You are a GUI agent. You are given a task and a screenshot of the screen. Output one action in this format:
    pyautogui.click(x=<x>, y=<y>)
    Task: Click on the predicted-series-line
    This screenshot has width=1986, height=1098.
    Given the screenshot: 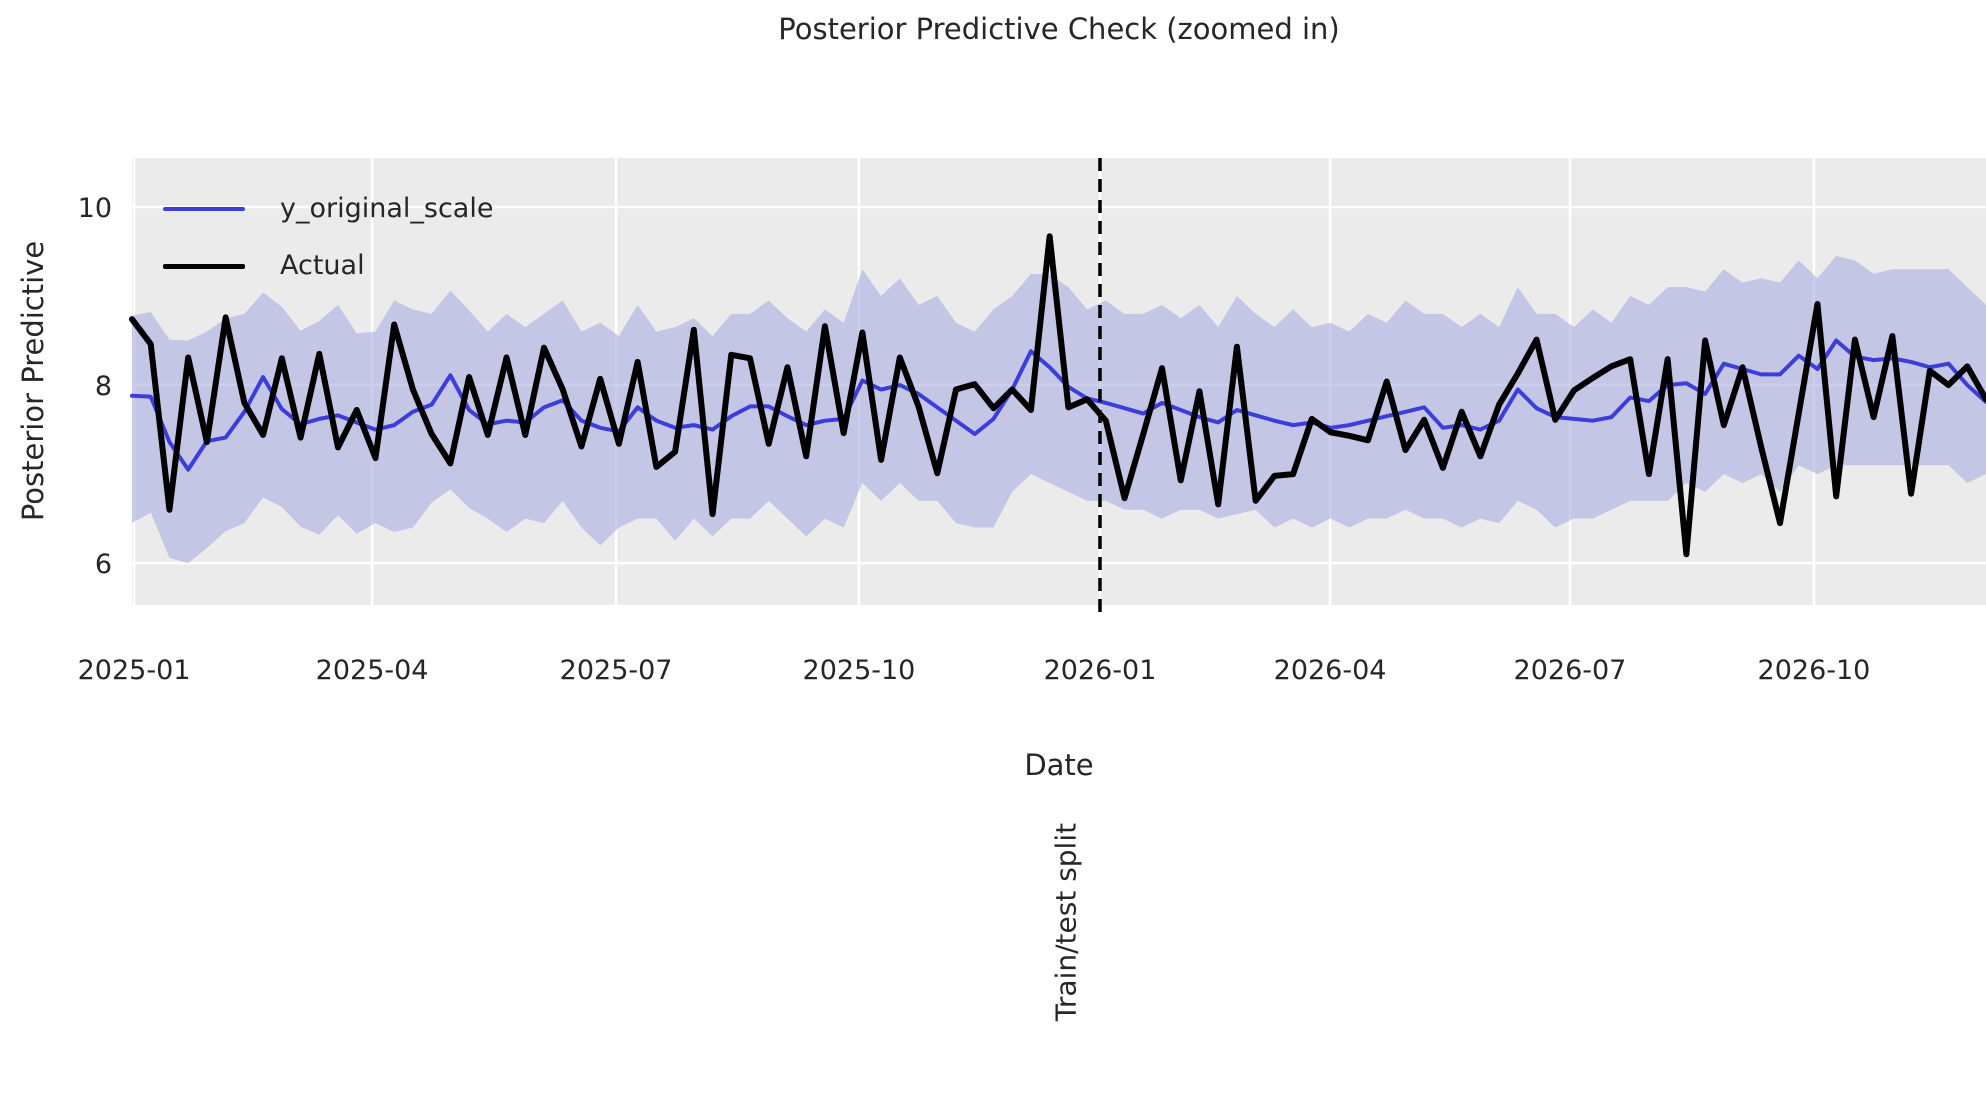 What is the action you would take?
    pyautogui.click(x=1058, y=405)
    